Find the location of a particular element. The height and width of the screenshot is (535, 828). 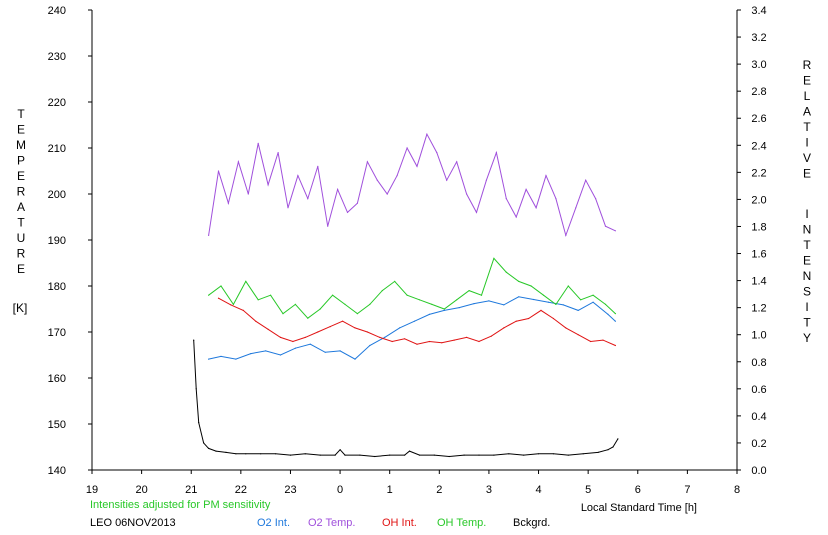

sensitivity-note: Intensities adjusted for PM sensitivity is located at coordinates (180, 505).